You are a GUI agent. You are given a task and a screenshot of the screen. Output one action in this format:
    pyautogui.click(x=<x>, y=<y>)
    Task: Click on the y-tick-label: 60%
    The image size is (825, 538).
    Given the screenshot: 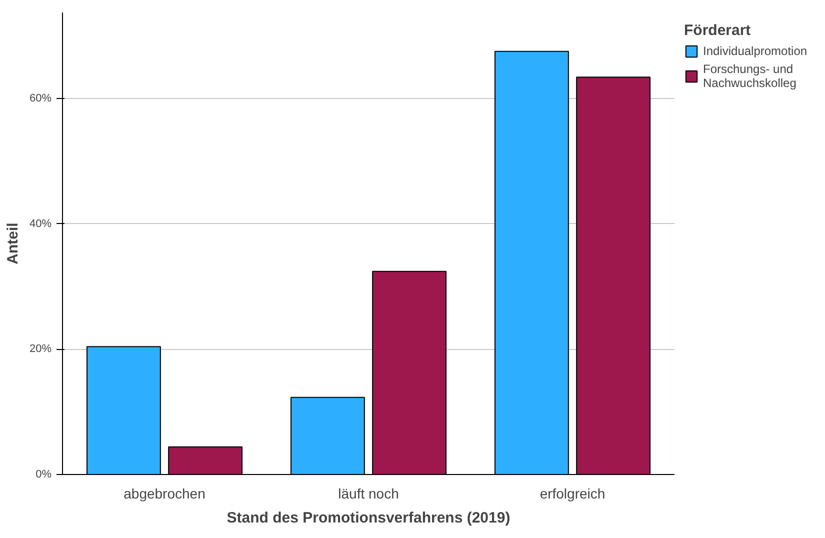 What is the action you would take?
    pyautogui.click(x=40, y=98)
    